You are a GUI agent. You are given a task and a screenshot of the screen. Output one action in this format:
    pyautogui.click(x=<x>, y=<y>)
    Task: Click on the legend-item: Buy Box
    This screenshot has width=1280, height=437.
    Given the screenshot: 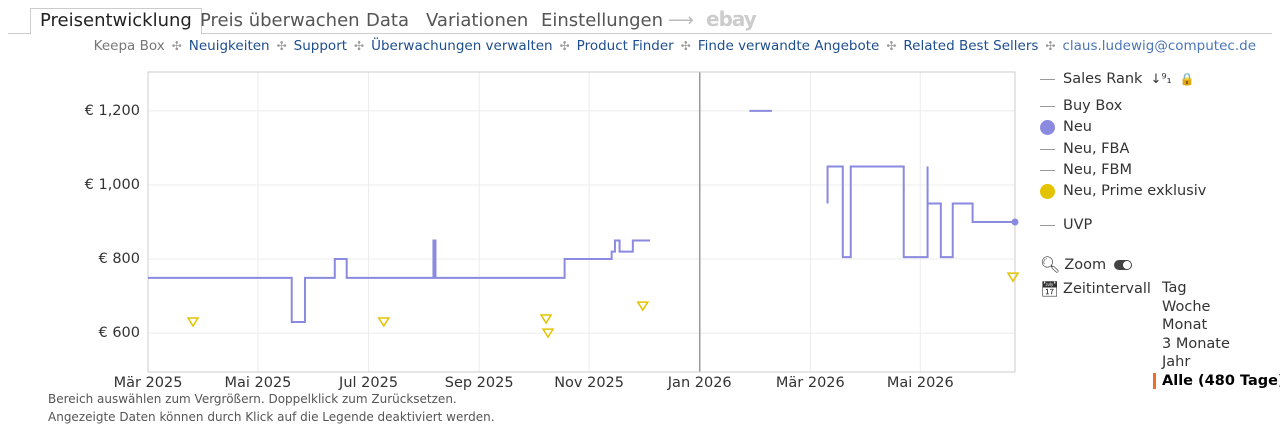 What is the action you would take?
    pyautogui.click(x=1081, y=106)
    